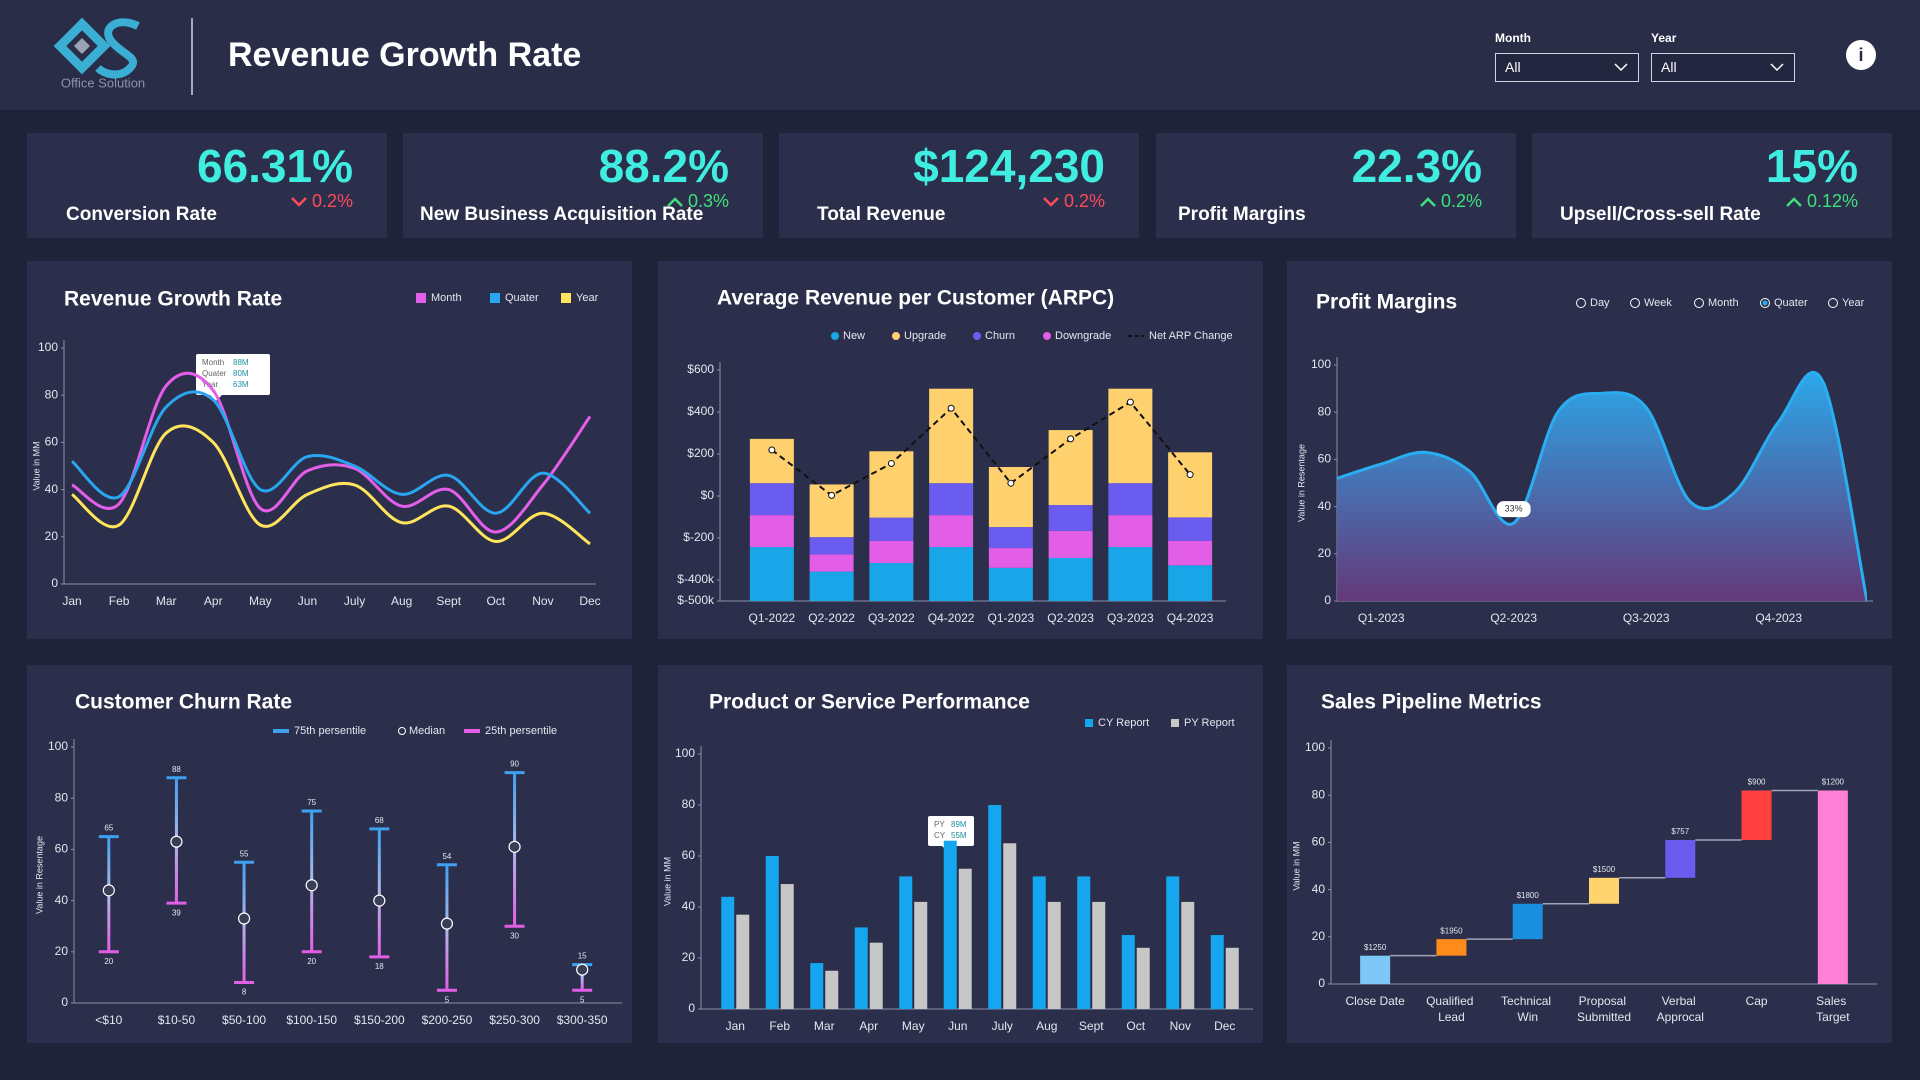 This screenshot has width=1920, height=1080. What do you see at coordinates (1513, 618) in the screenshot?
I see `x-tick-label: Q2-2023` at bounding box center [1513, 618].